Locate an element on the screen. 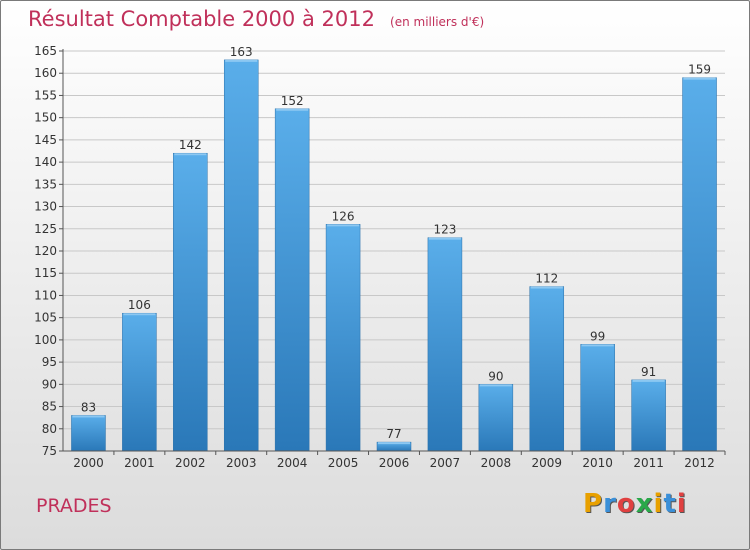 The image size is (750, 550). bar-highlight-2005 is located at coordinates (343, 225).